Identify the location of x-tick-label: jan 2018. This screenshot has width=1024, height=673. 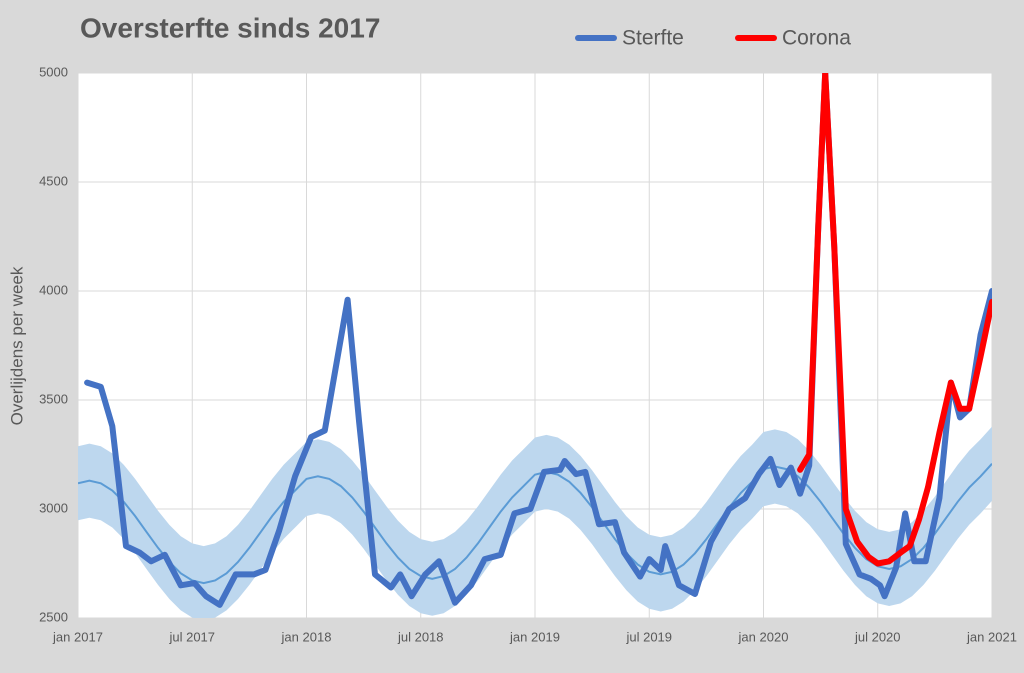
(306, 636).